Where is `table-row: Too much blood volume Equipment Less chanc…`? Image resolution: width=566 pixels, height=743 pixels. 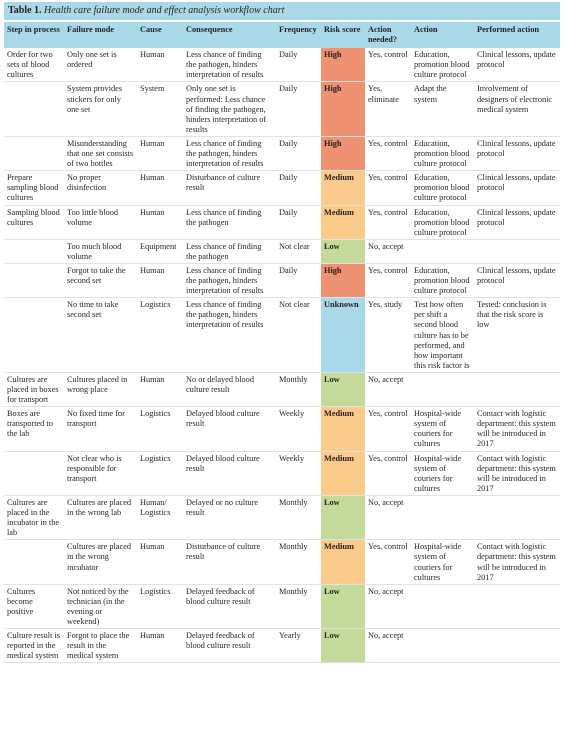
table-row: Too much blood volume Equipment Less chanc… is located at coordinates (282, 251).